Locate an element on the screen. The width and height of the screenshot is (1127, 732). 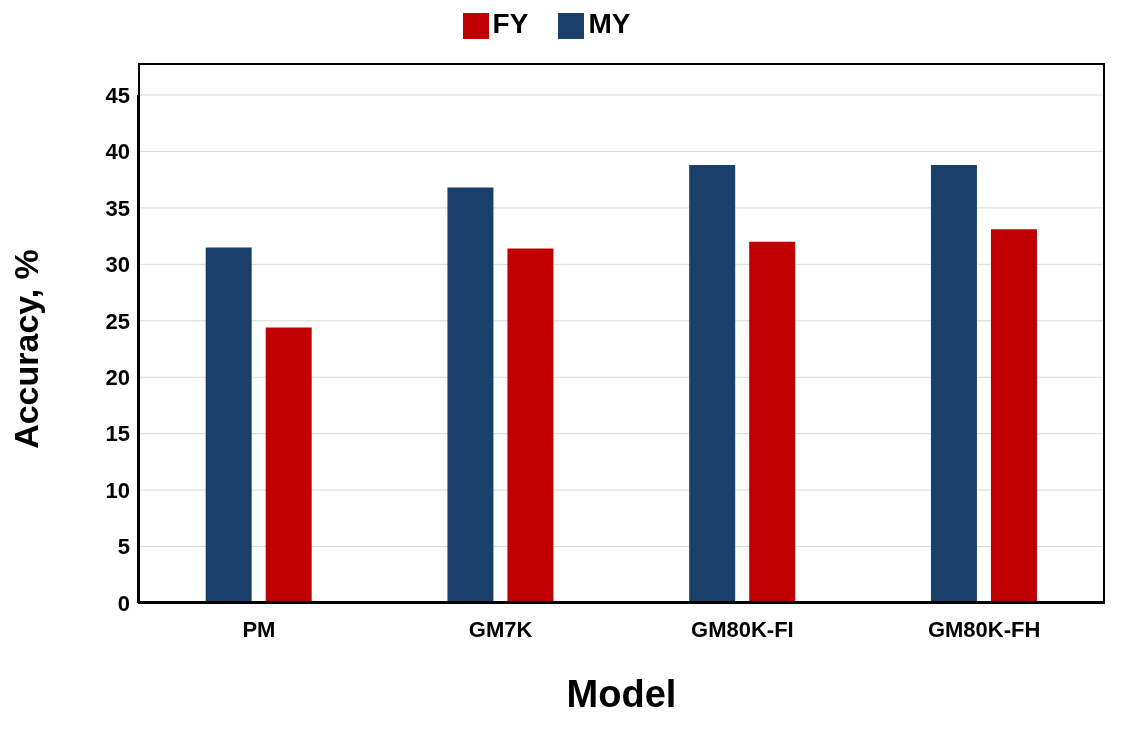
y-tick-label: 20 is located at coordinates (117, 378).